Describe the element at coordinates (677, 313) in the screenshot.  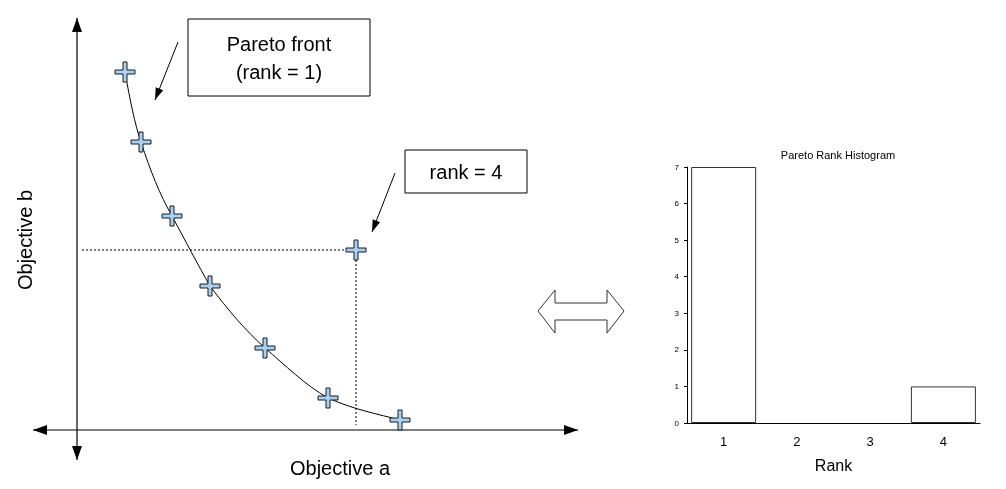
I see `y-tick-label: 3` at that location.